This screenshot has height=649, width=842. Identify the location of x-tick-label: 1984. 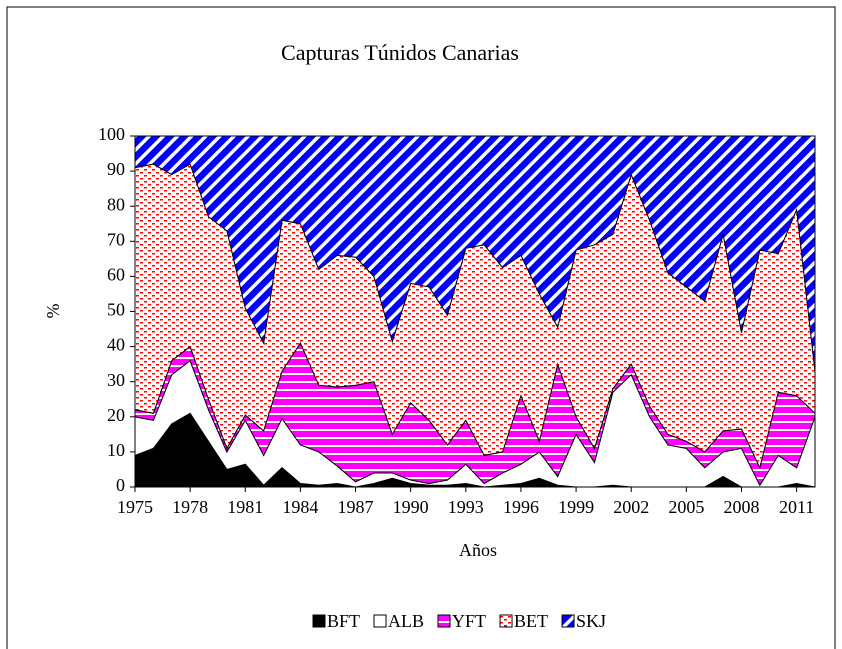
(300, 507).